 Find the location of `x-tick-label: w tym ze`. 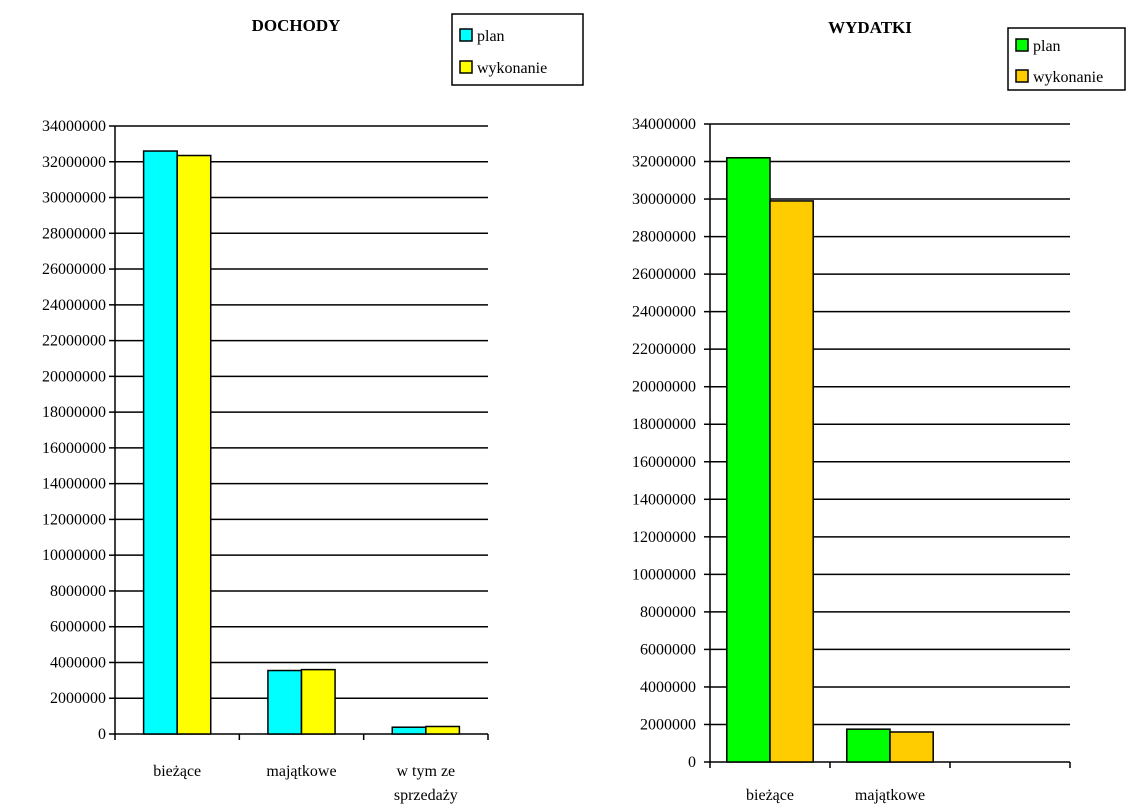

x-tick-label: w tym ze is located at coordinates (426, 771).